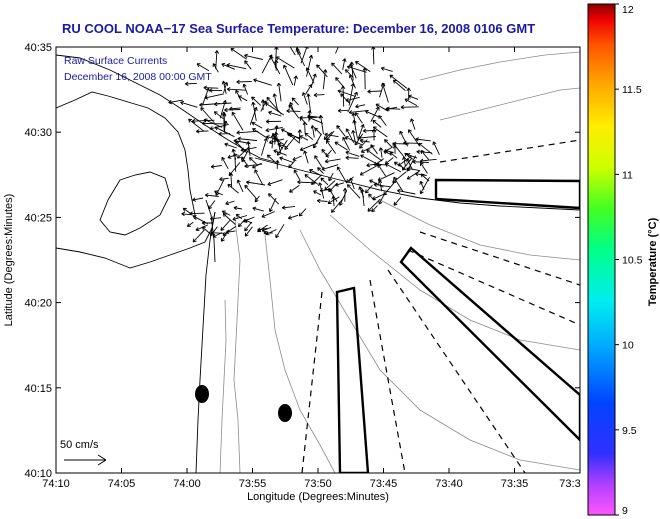  I want to click on colorbar: 12 11.5 11 10.5 10 9.5 9 Temperature (°C), so click(623, 260).